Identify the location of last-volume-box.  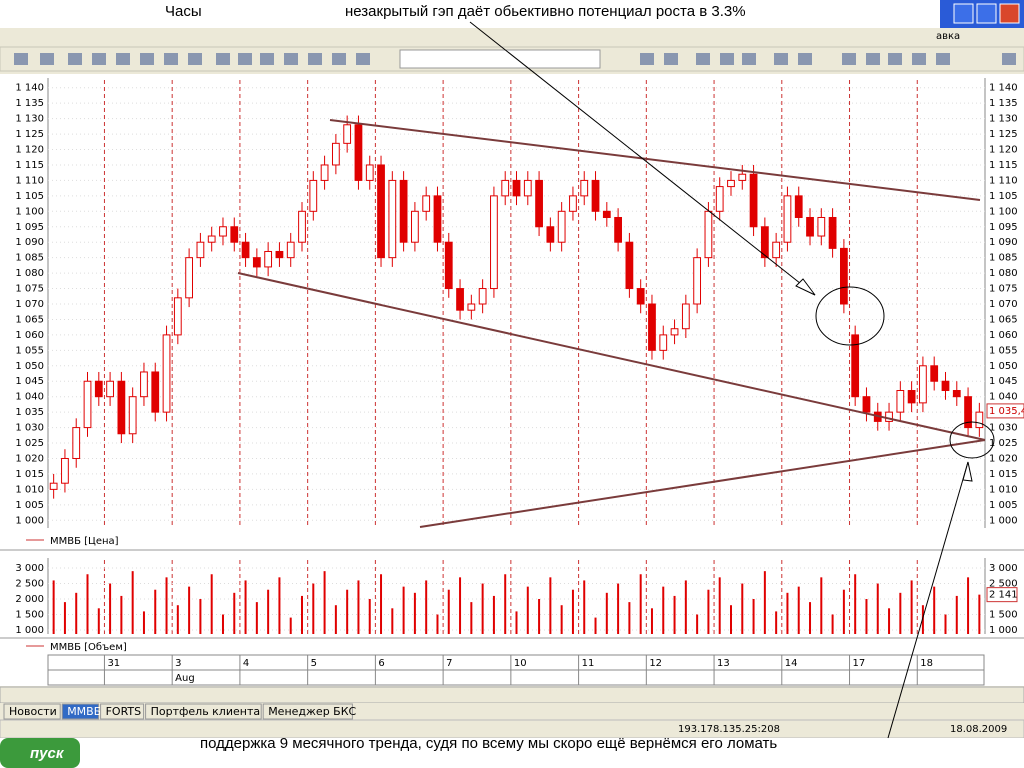
(1002, 595).